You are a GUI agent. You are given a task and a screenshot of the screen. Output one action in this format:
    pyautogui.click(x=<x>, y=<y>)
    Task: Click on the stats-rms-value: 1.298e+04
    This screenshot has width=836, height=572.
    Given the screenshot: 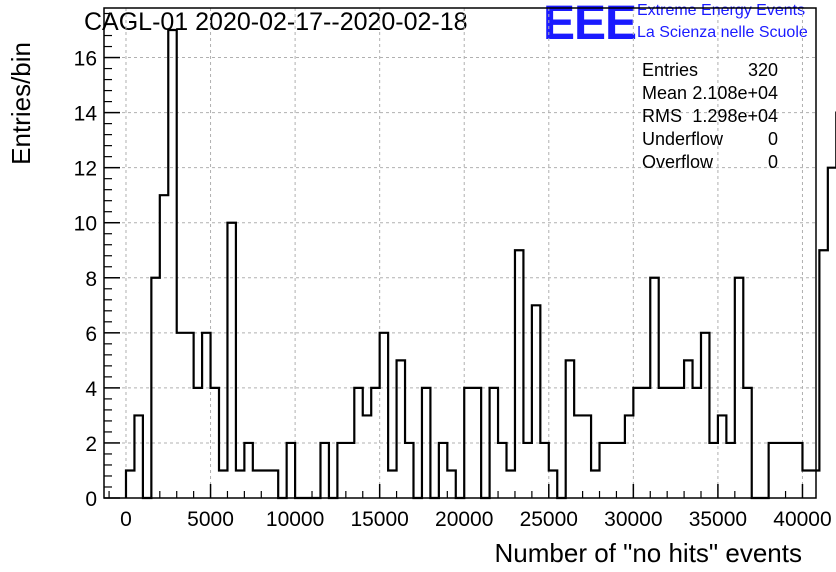 What is the action you would take?
    pyautogui.click(x=735, y=116)
    